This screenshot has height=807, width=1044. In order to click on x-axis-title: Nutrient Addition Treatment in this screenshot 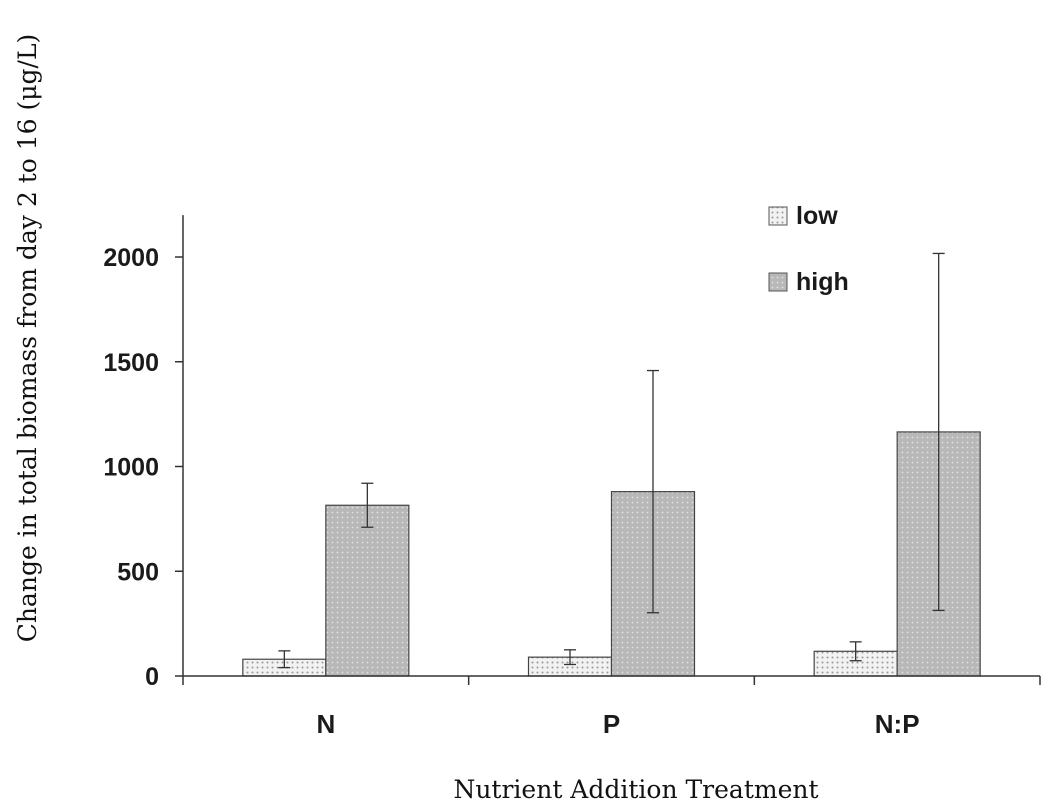, I will do `click(635, 789)`.